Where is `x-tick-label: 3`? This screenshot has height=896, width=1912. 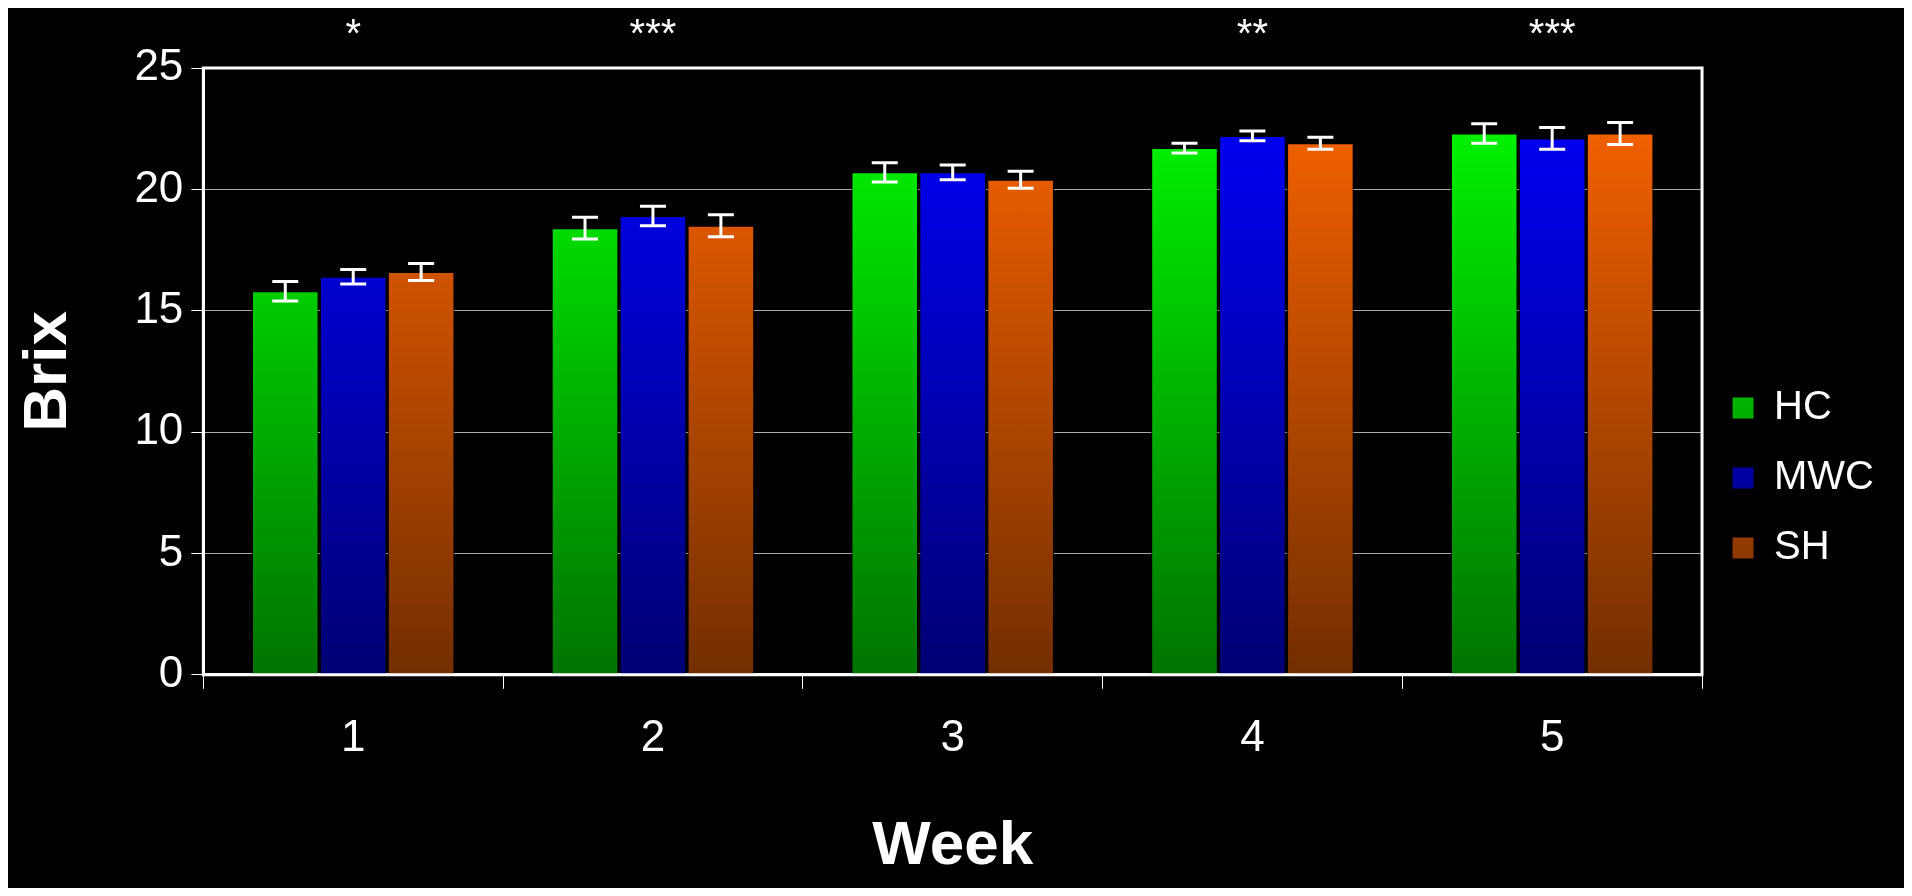 x-tick-label: 3 is located at coordinates (952, 736).